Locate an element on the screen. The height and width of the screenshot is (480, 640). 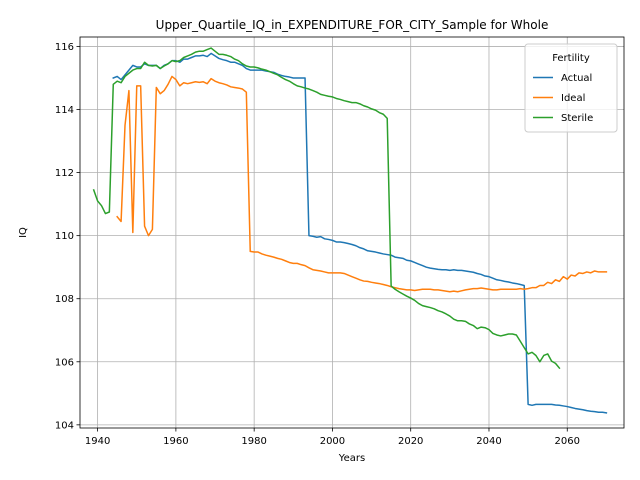
y-tick-label: 116 is located at coordinates (64, 47).